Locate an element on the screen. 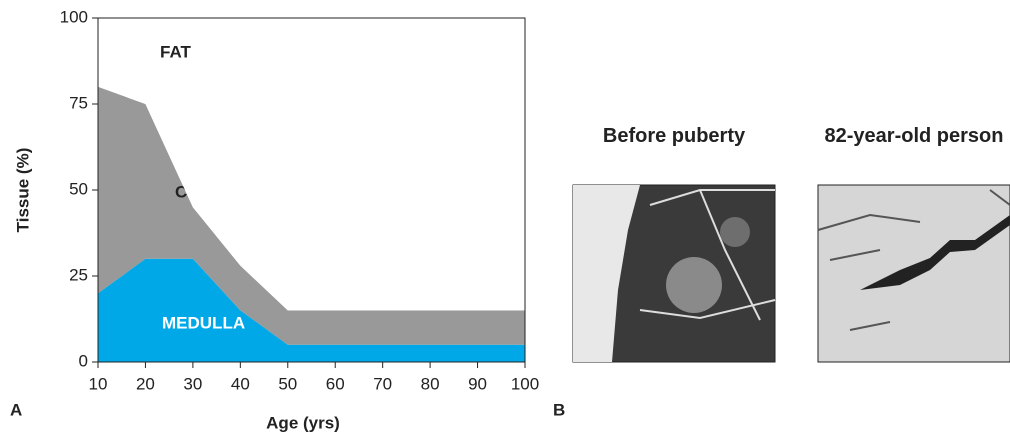 The image size is (1010, 435). x-tick-label: 80 is located at coordinates (430, 383).